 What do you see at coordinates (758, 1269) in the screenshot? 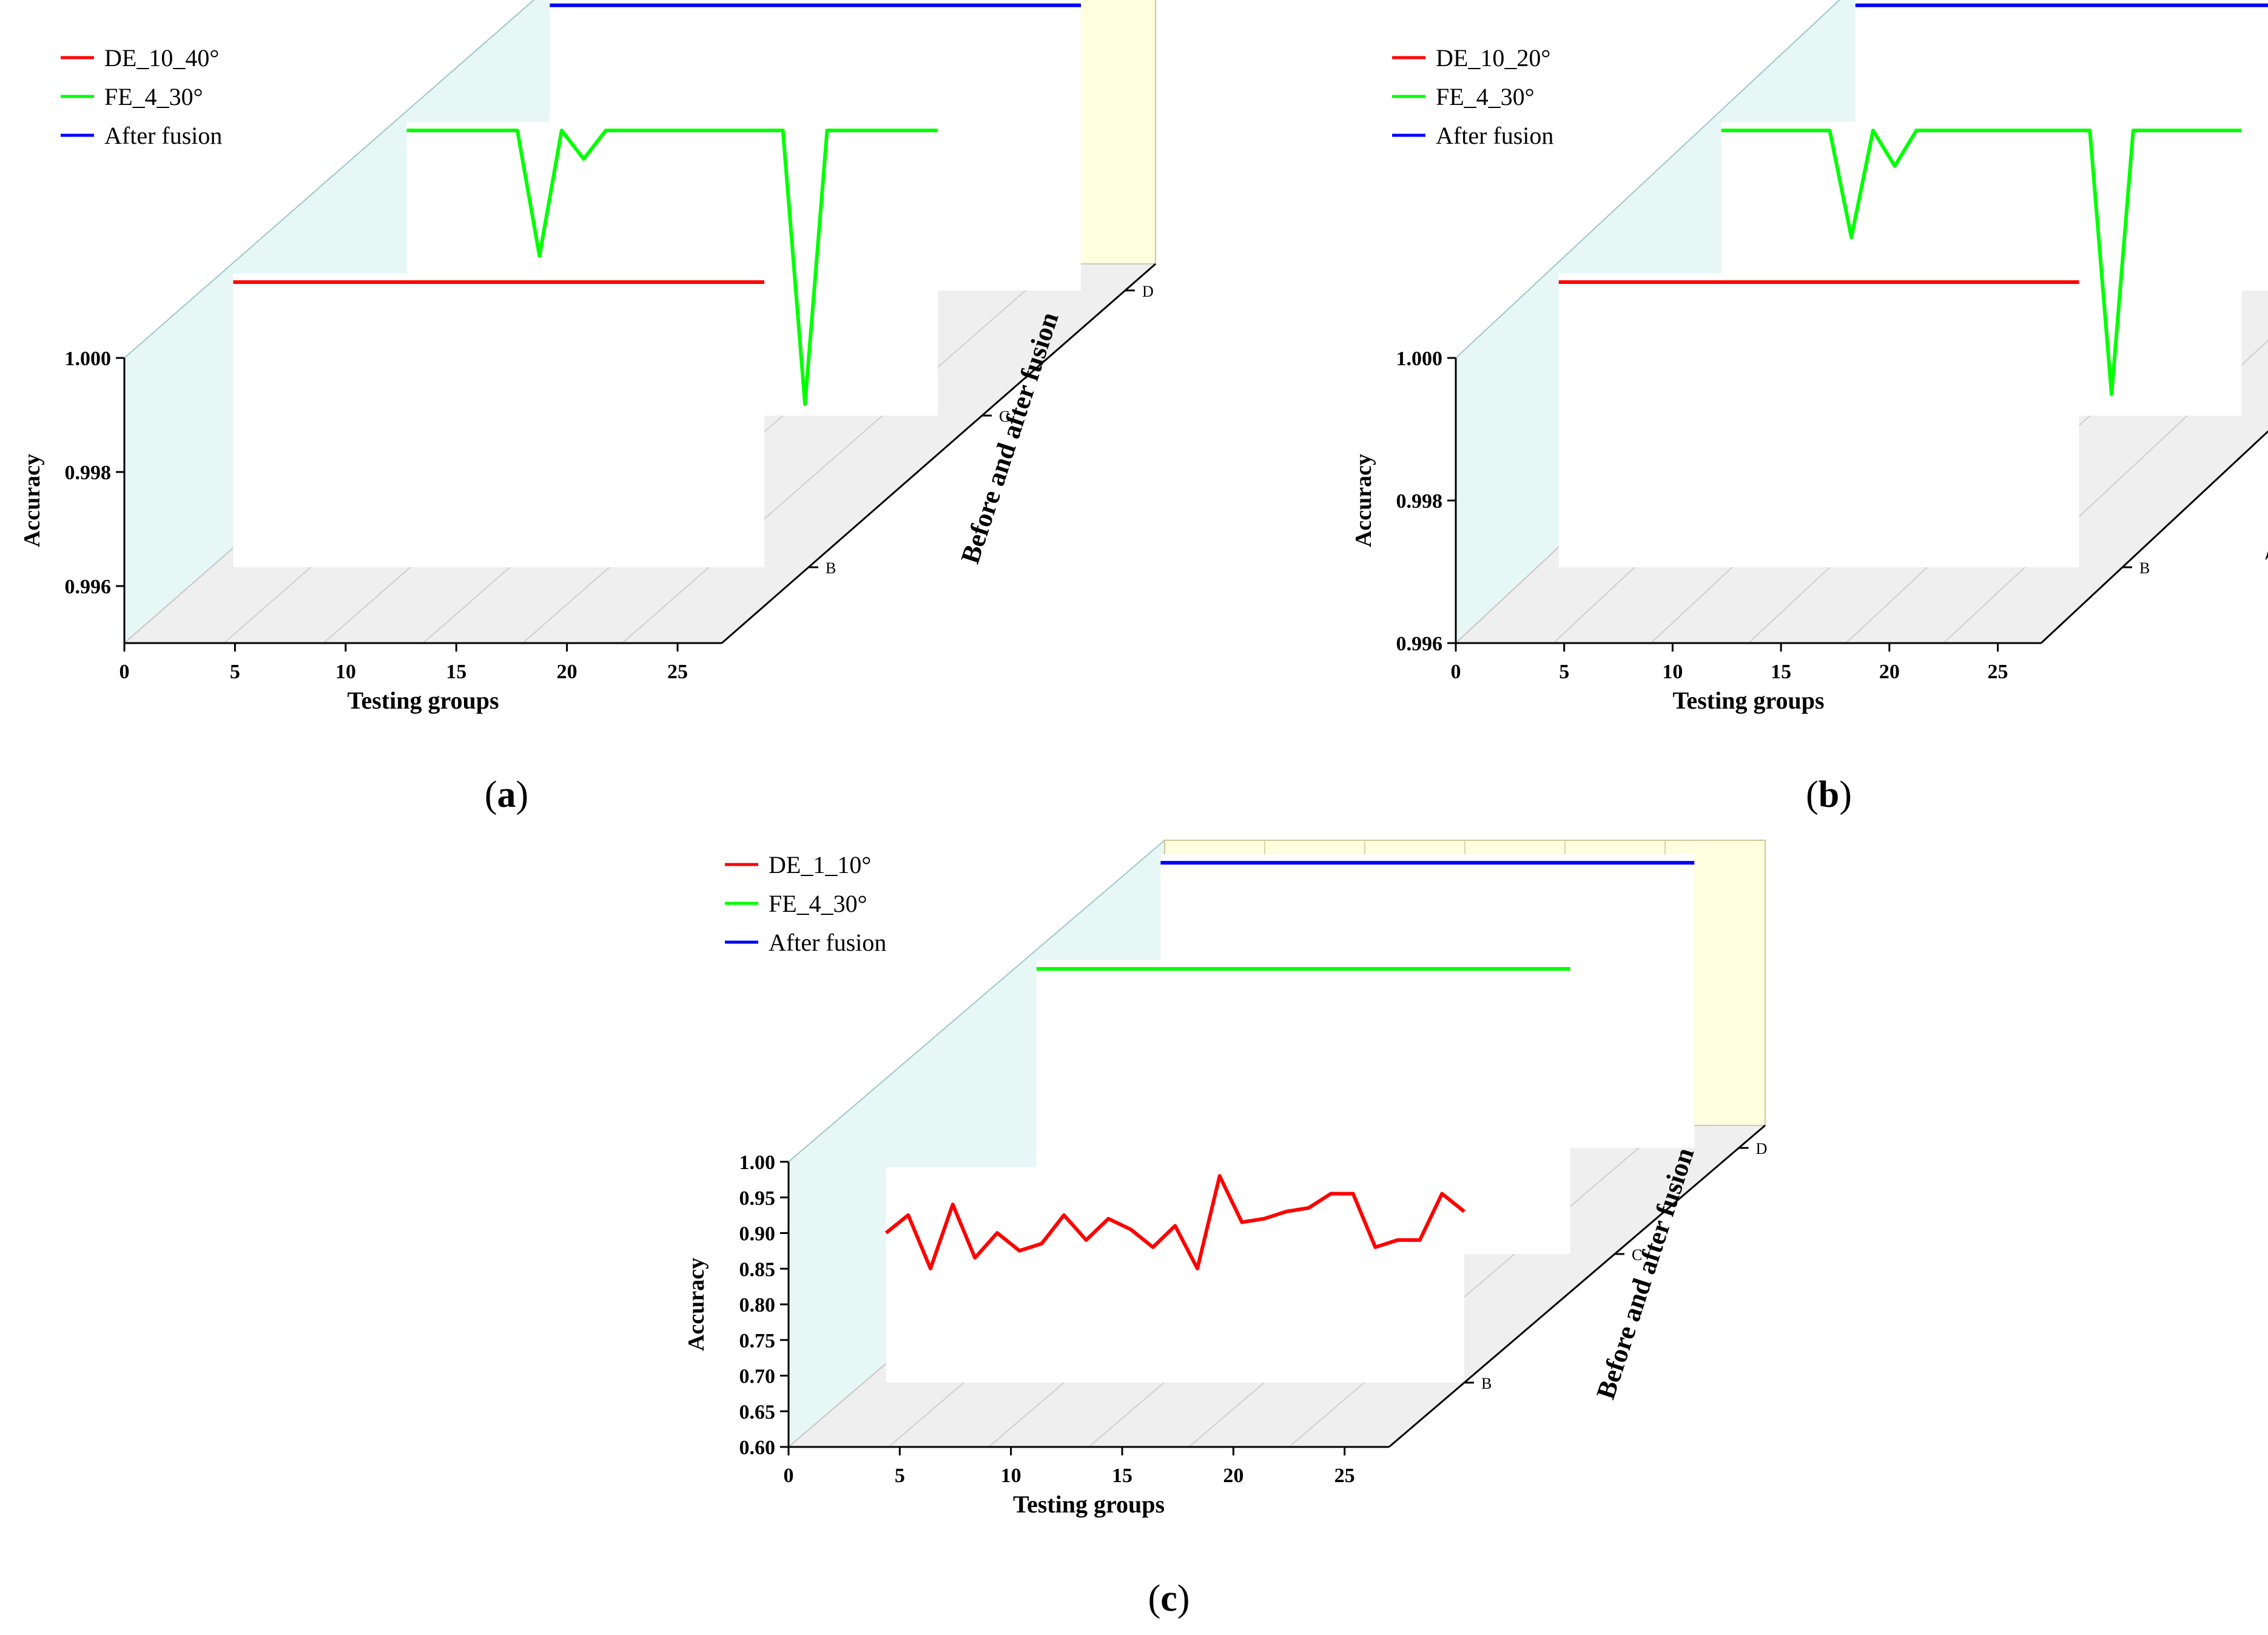
I see `y-tick-label: 0.85` at bounding box center [758, 1269].